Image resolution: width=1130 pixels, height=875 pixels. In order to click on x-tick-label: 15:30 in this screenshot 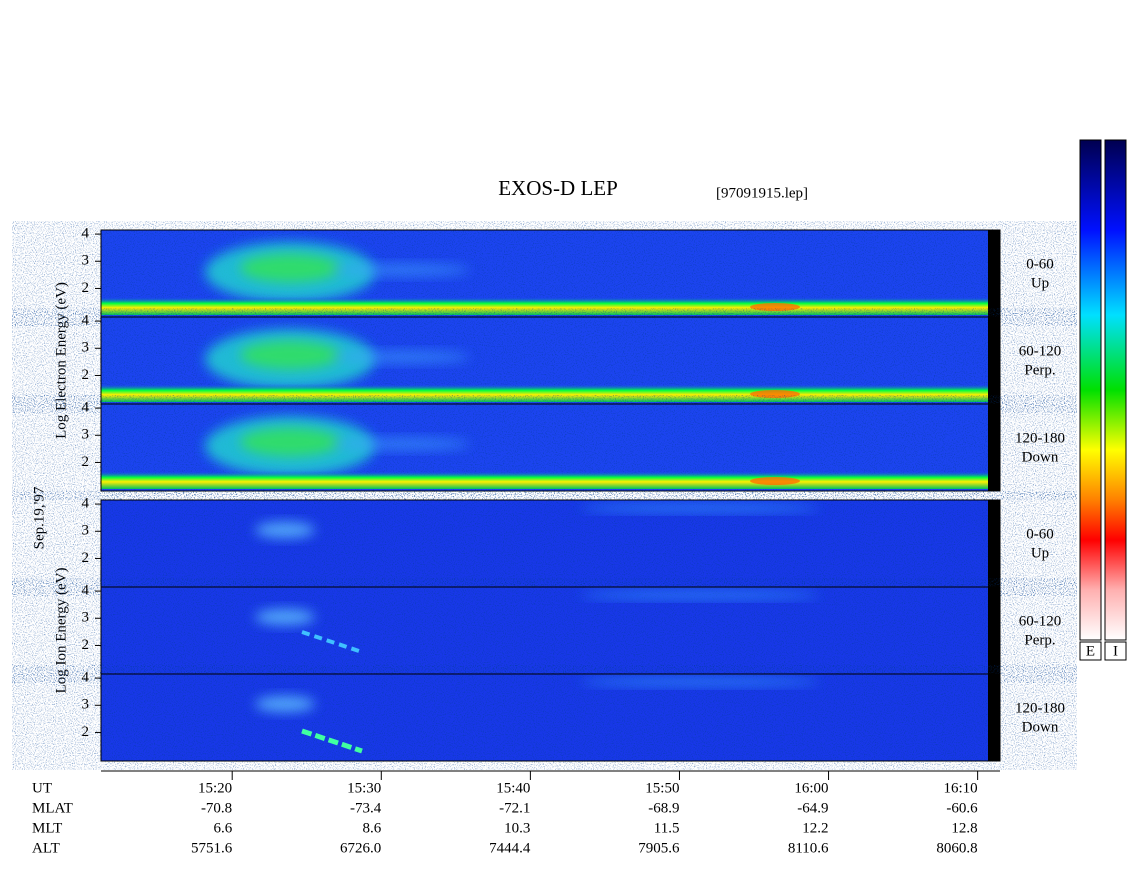, I will do `click(364, 788)`.